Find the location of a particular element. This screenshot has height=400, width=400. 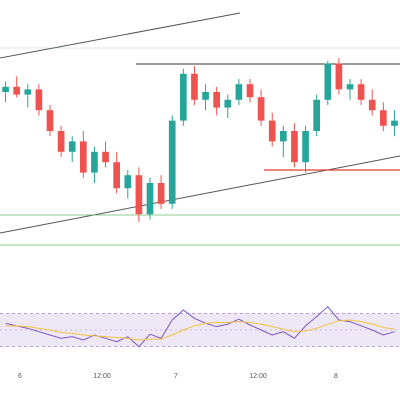

x-tick-label: 6 is located at coordinates (20, 376).